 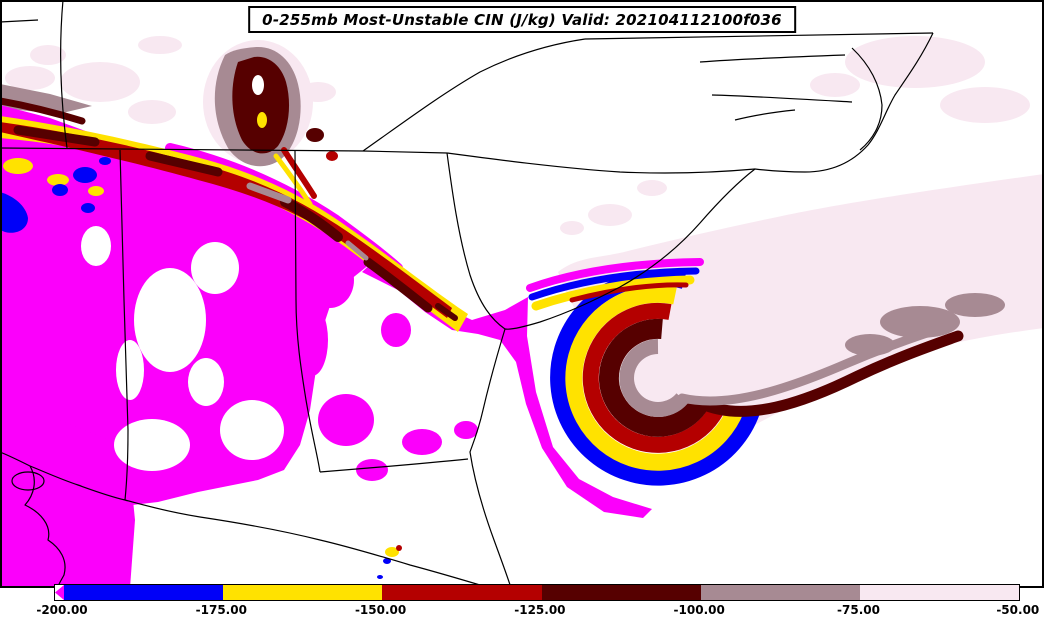 I want to click on colorbar-tick-label: -75.00, so click(x=858, y=610).